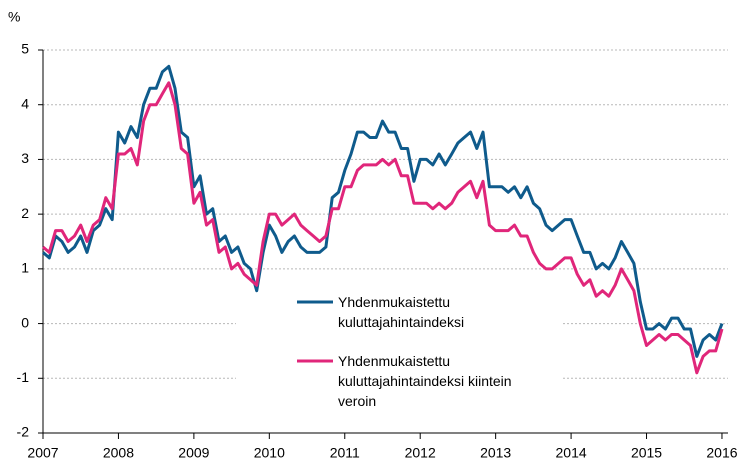 The image size is (750, 472). I want to click on x-tick-label: 2009, so click(193, 453).